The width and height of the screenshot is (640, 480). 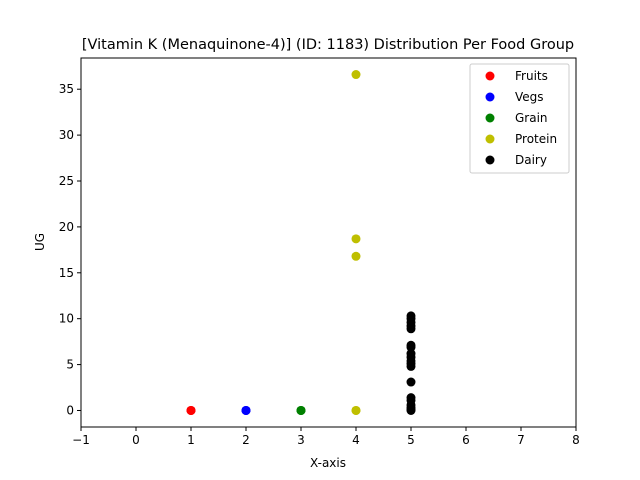 What do you see at coordinates (70, 365) in the screenshot?
I see `y-tick-label: 5` at bounding box center [70, 365].